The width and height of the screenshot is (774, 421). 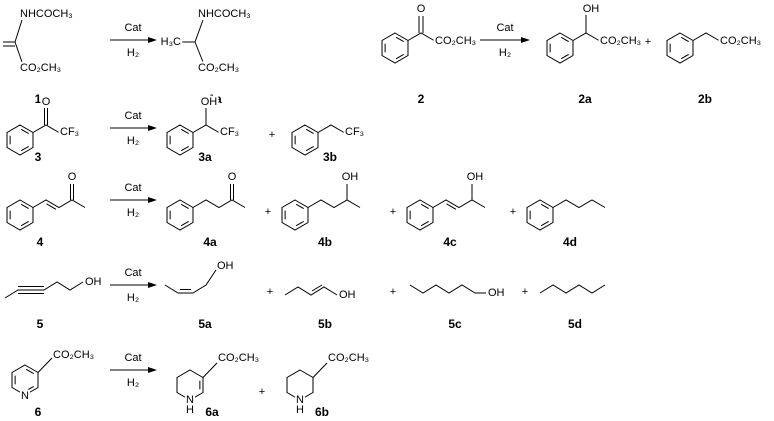 What do you see at coordinates (46, 14) in the screenshot?
I see `atom-label: NHCOCH₃` at bounding box center [46, 14].